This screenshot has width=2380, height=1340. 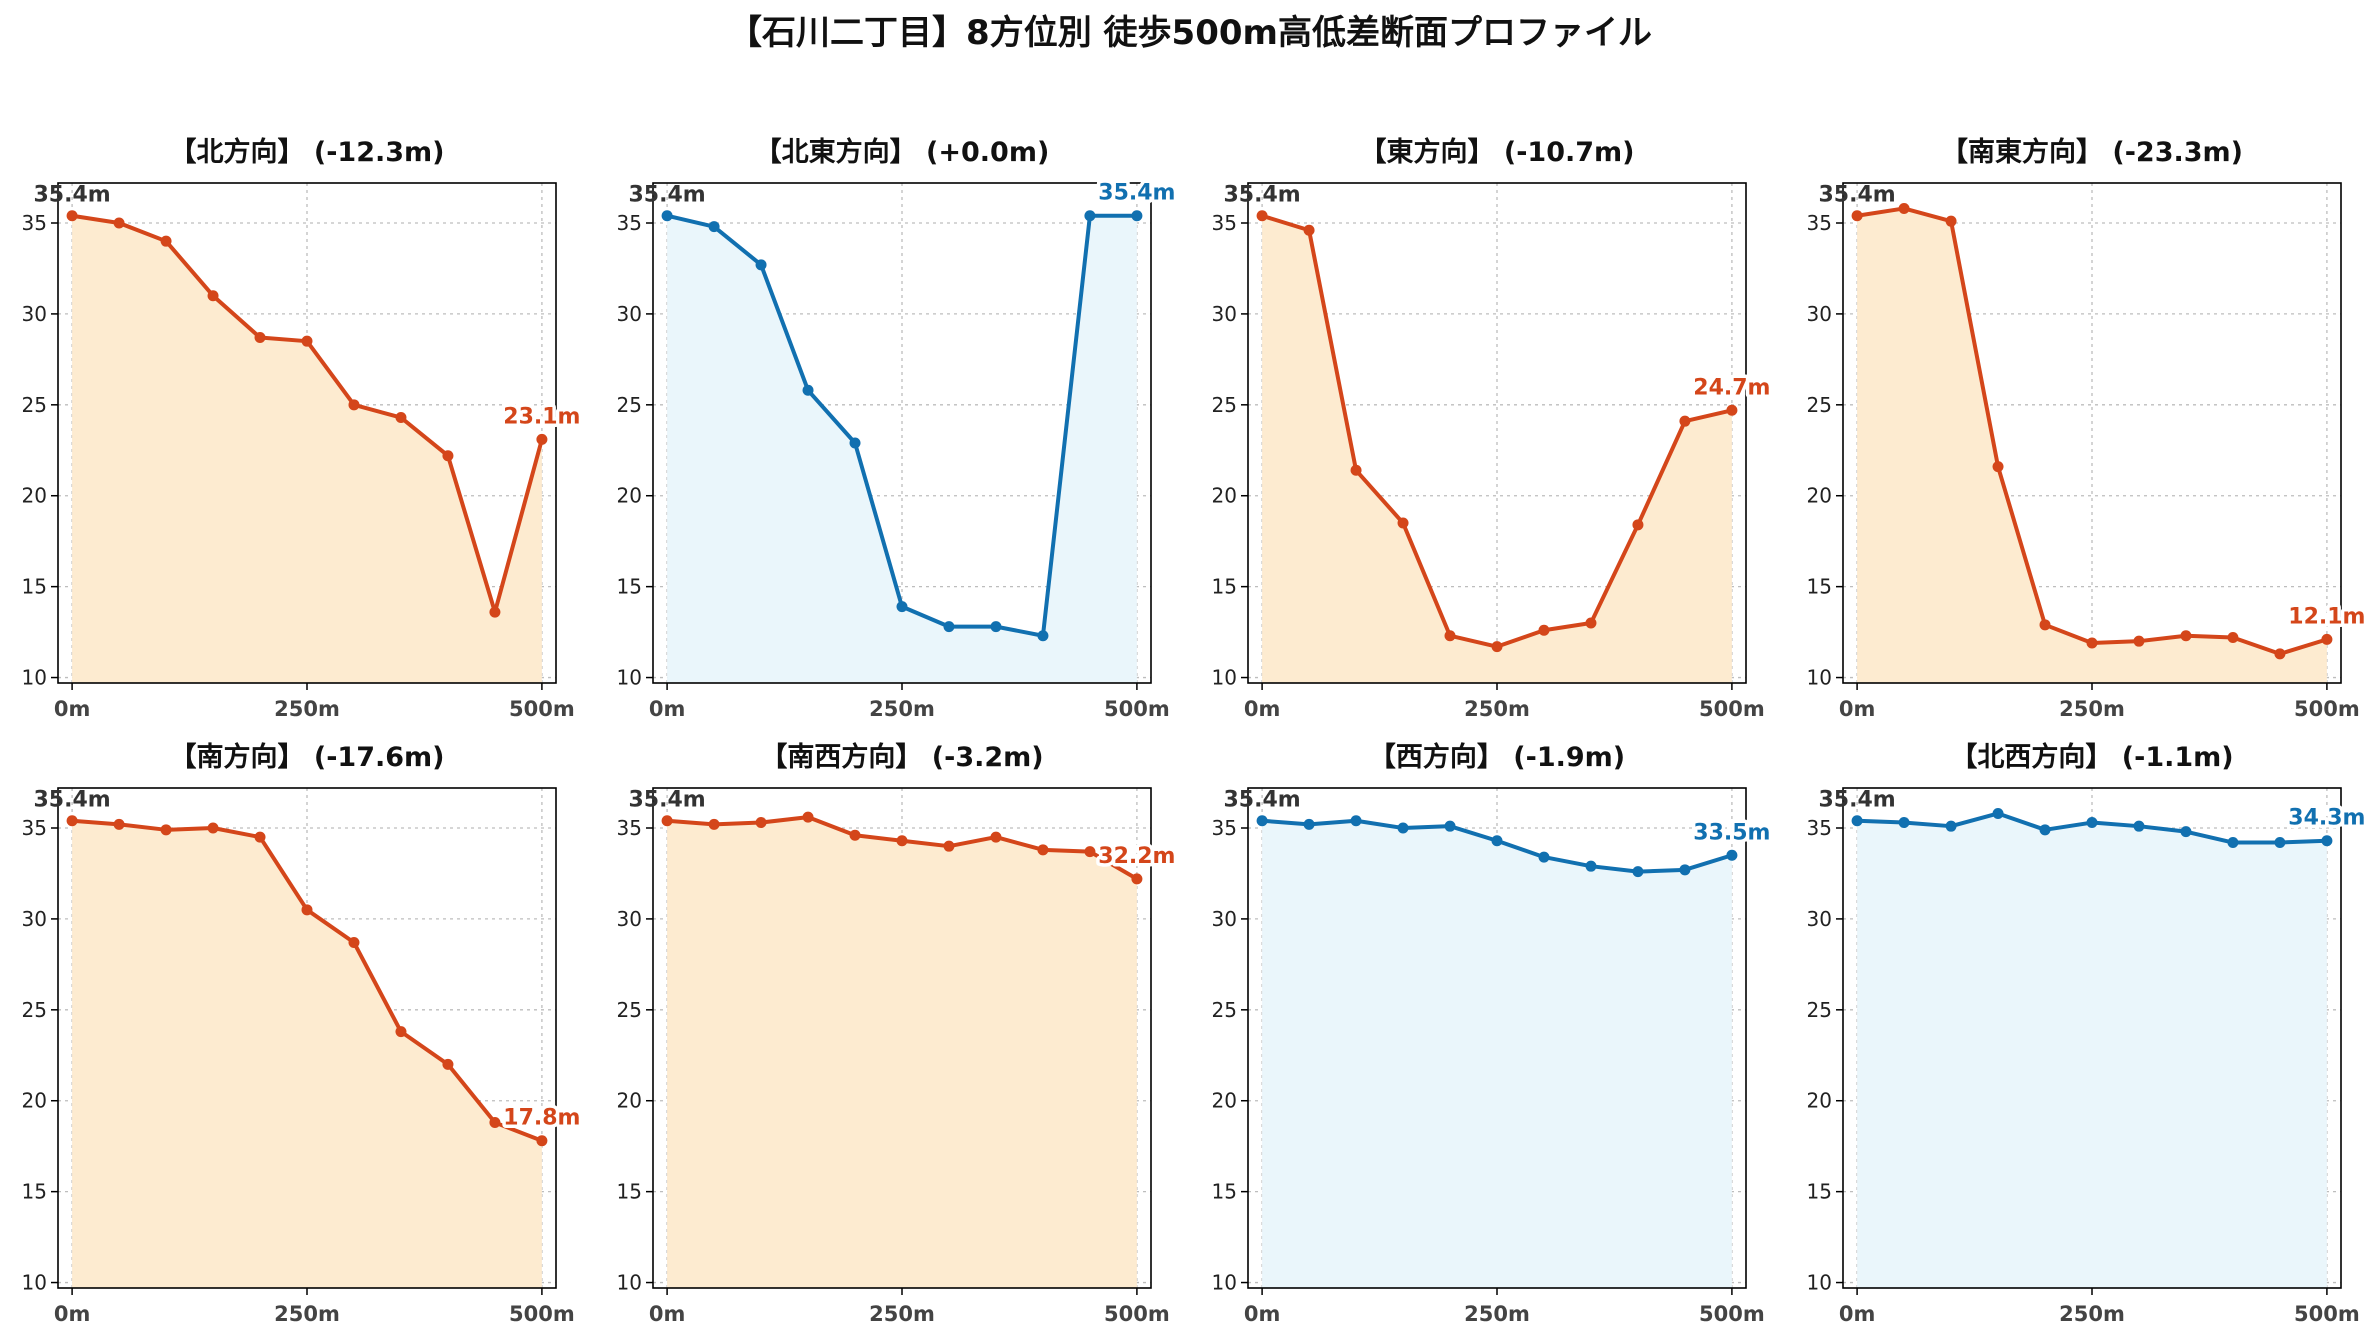 I want to click on panel-title: 【北西方向】 (-1.1m), so click(x=2091, y=757).